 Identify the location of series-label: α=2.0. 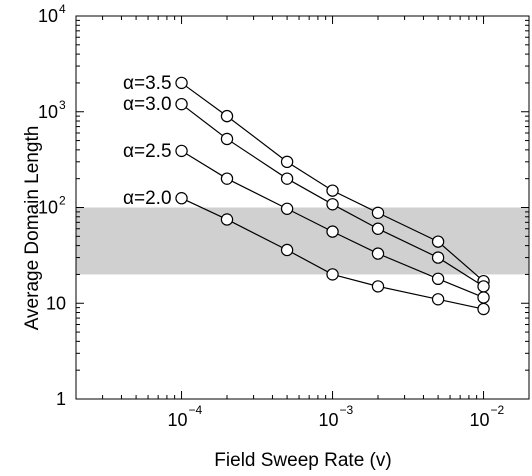
(147, 198).